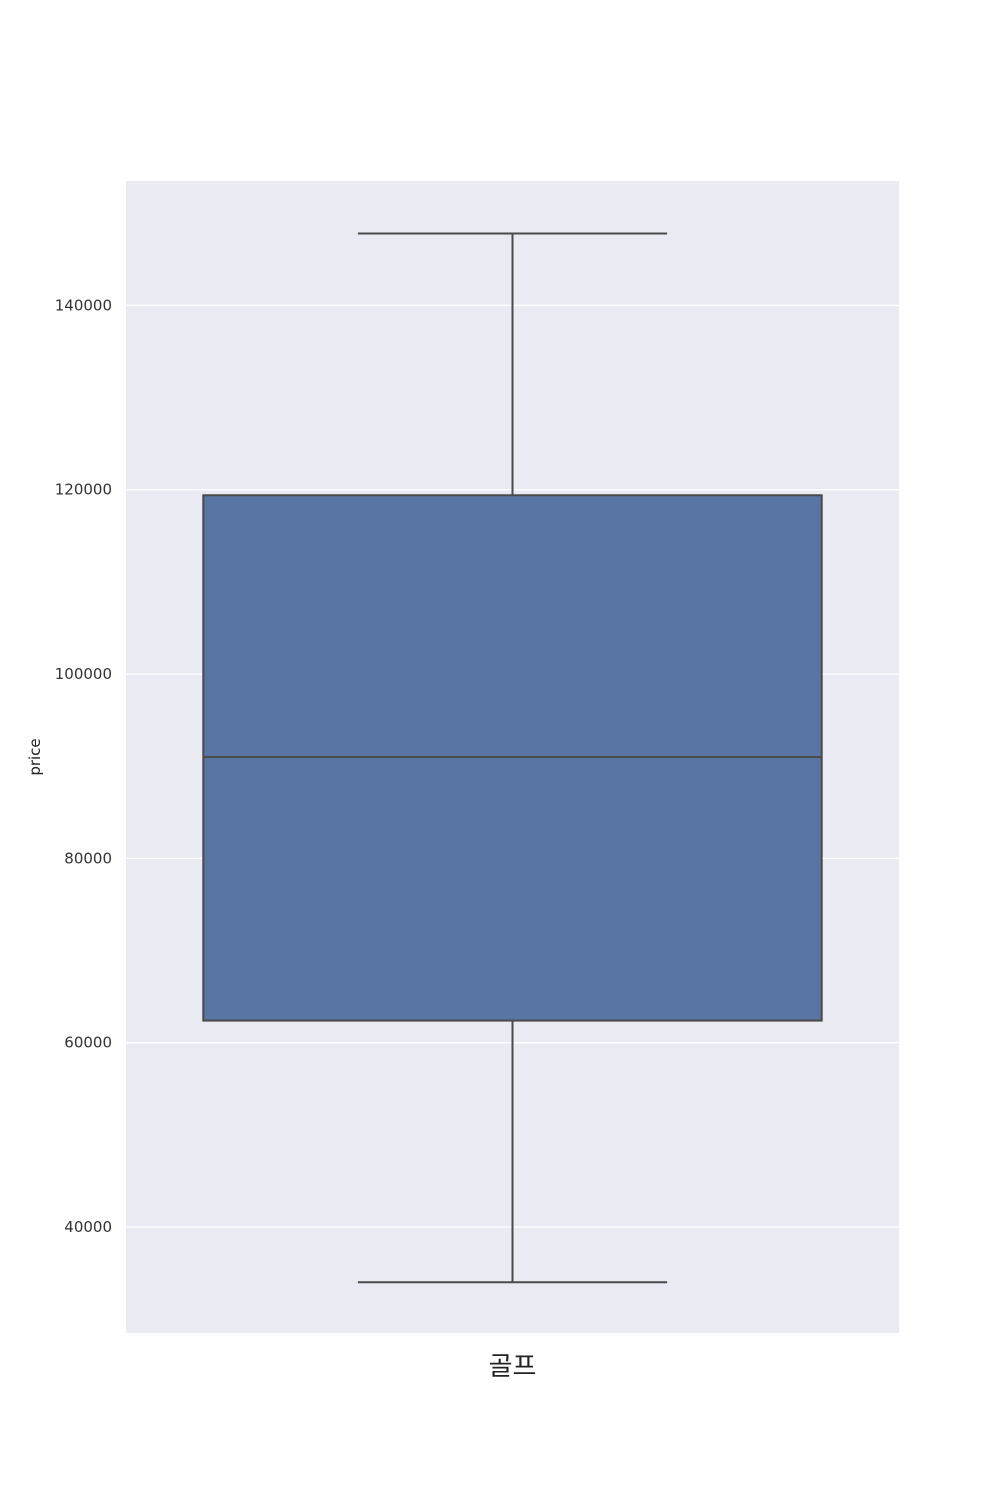 This screenshot has width=1000, height=1500. What do you see at coordinates (83, 305) in the screenshot?
I see `y-tick-label: 140000` at bounding box center [83, 305].